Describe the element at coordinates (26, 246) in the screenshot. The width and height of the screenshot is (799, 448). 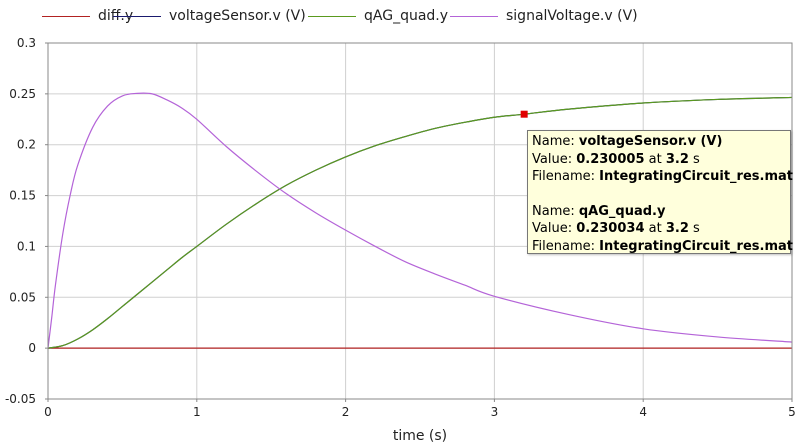
I see `y-tick-label: 0.1` at that location.